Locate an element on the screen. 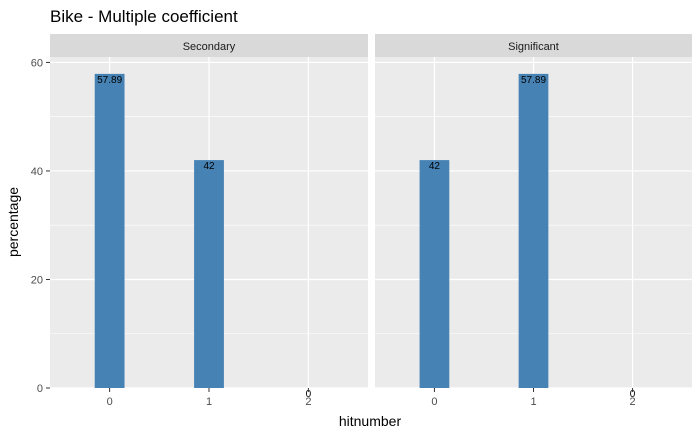 The width and height of the screenshot is (700, 432). y-tick-label: 20 is located at coordinates (37, 280).